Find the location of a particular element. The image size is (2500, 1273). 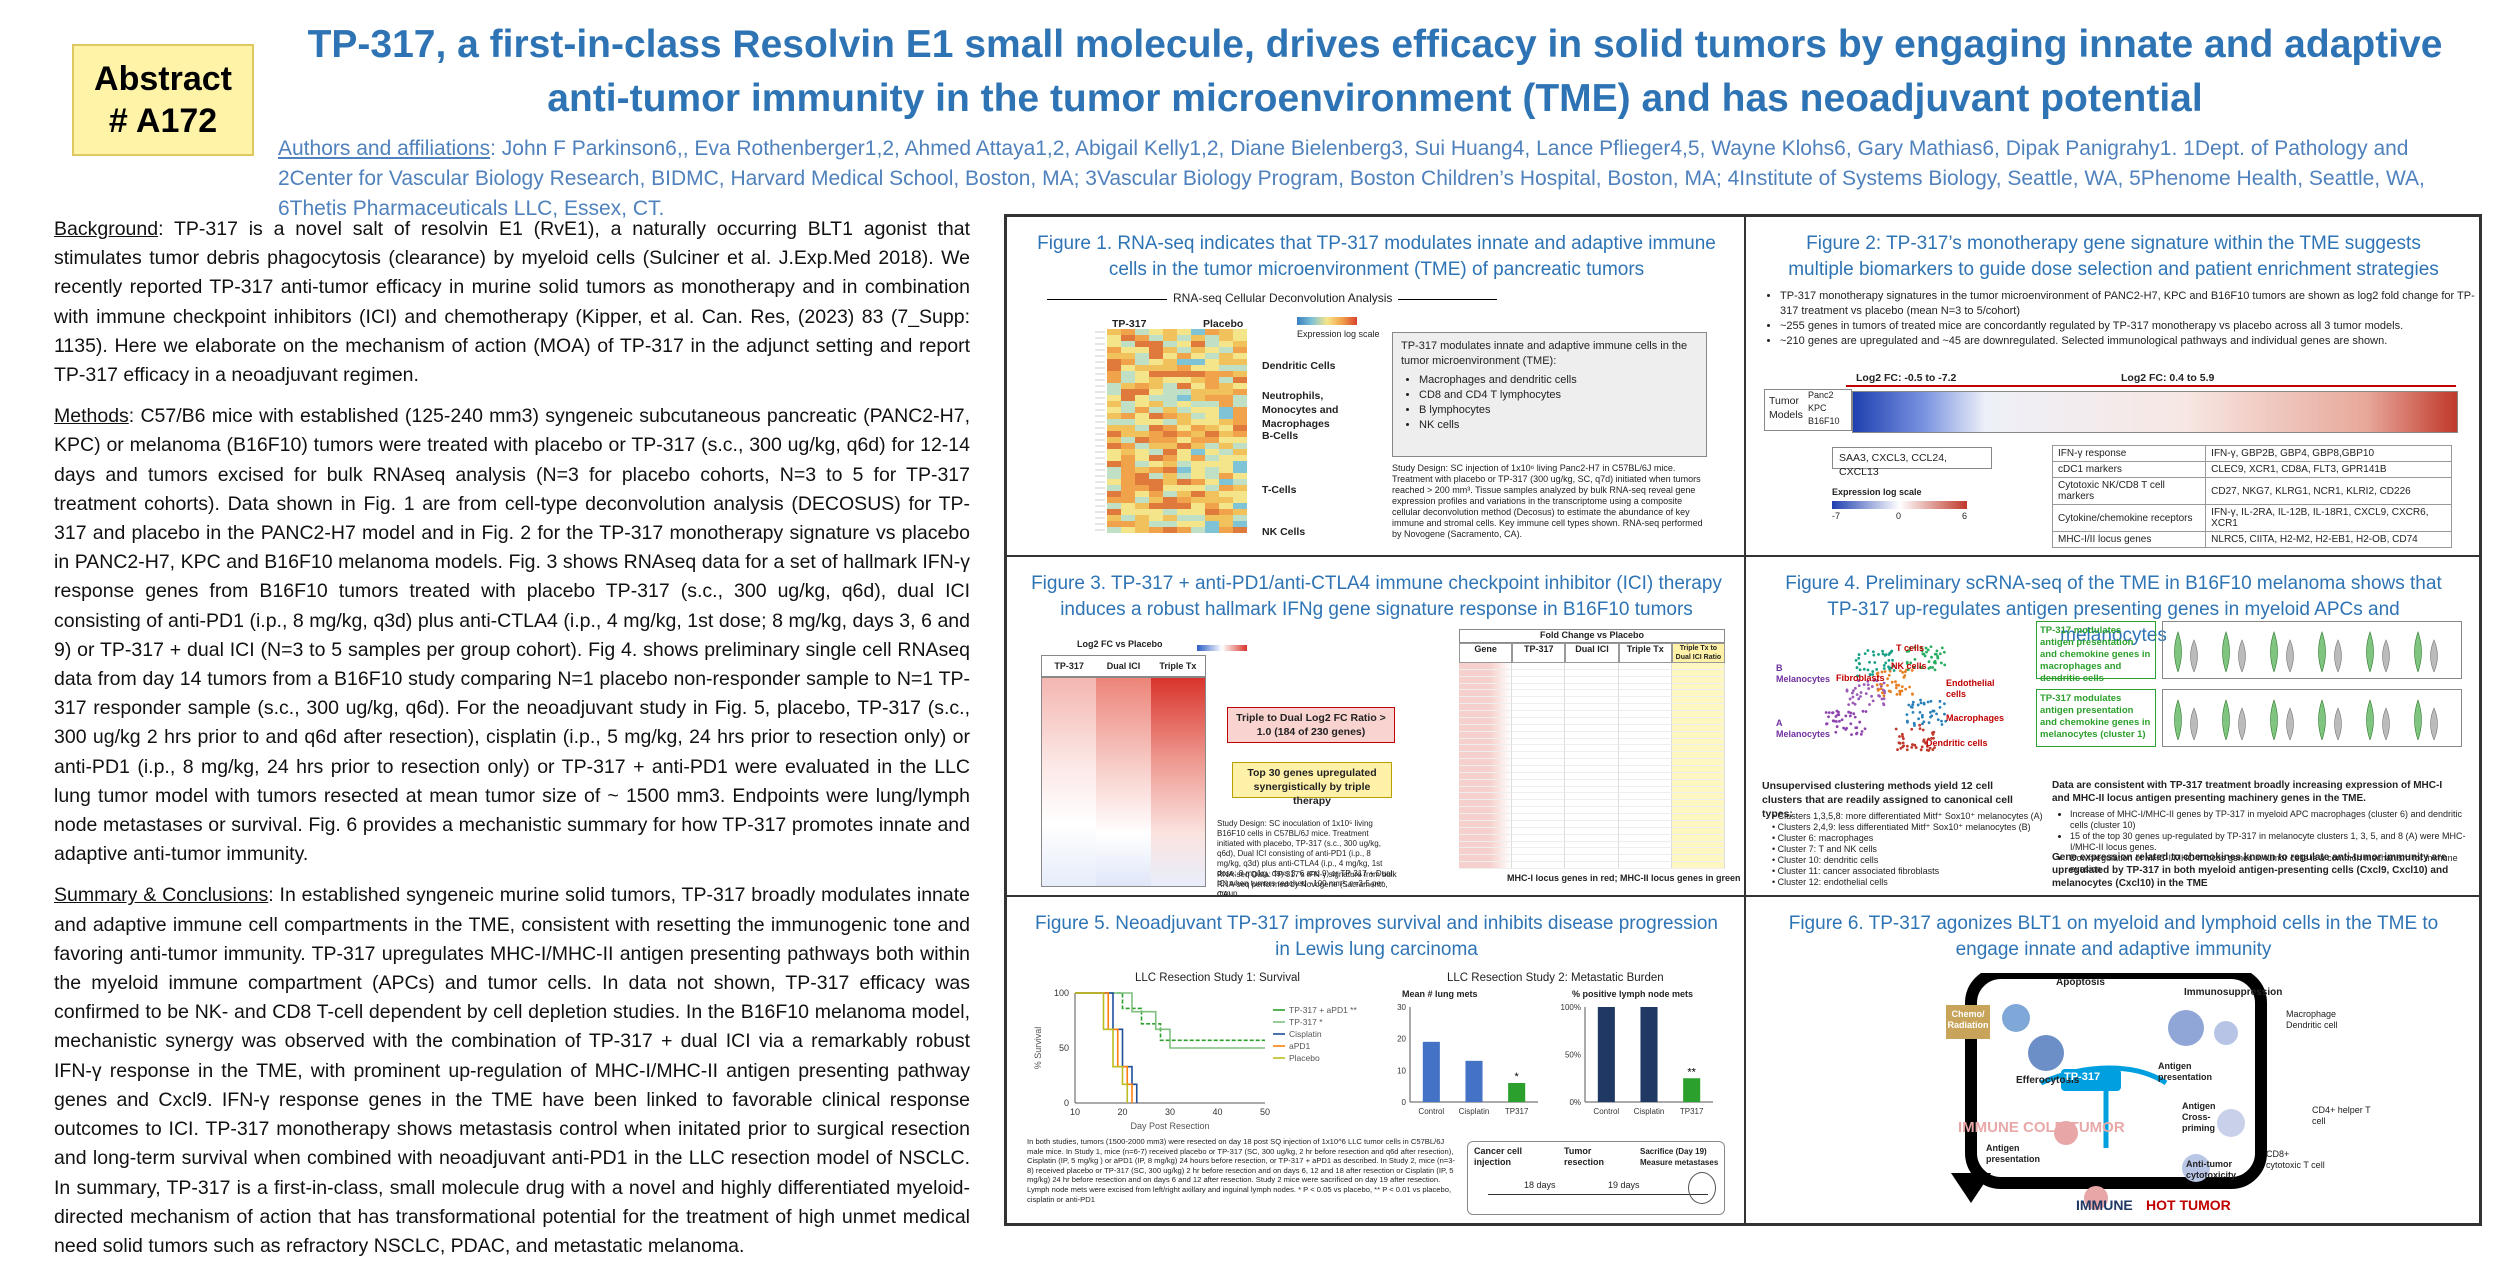

methods-heading: Methods is located at coordinates (91, 416).